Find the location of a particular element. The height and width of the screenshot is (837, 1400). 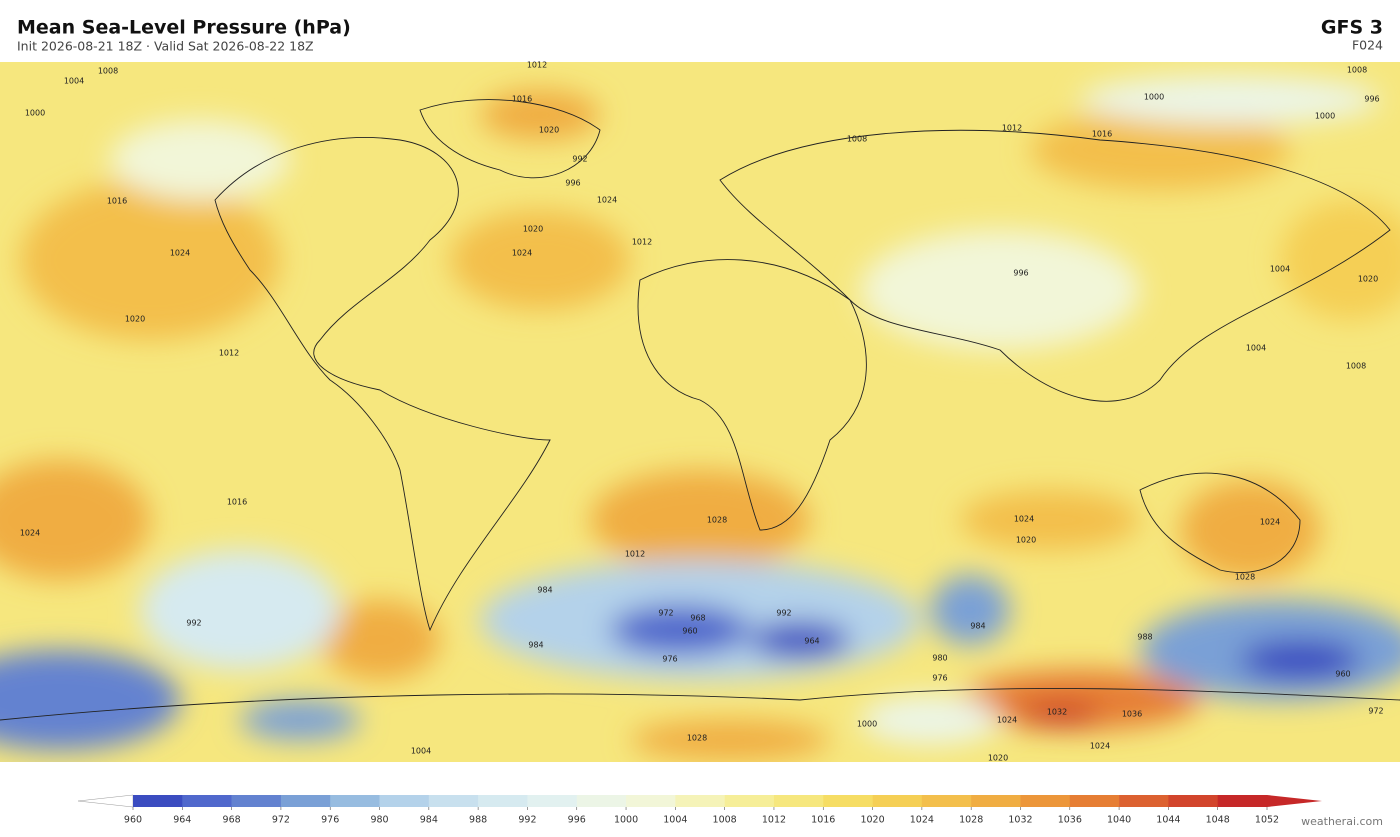

contour-label: 988 is located at coordinates (1144, 637).